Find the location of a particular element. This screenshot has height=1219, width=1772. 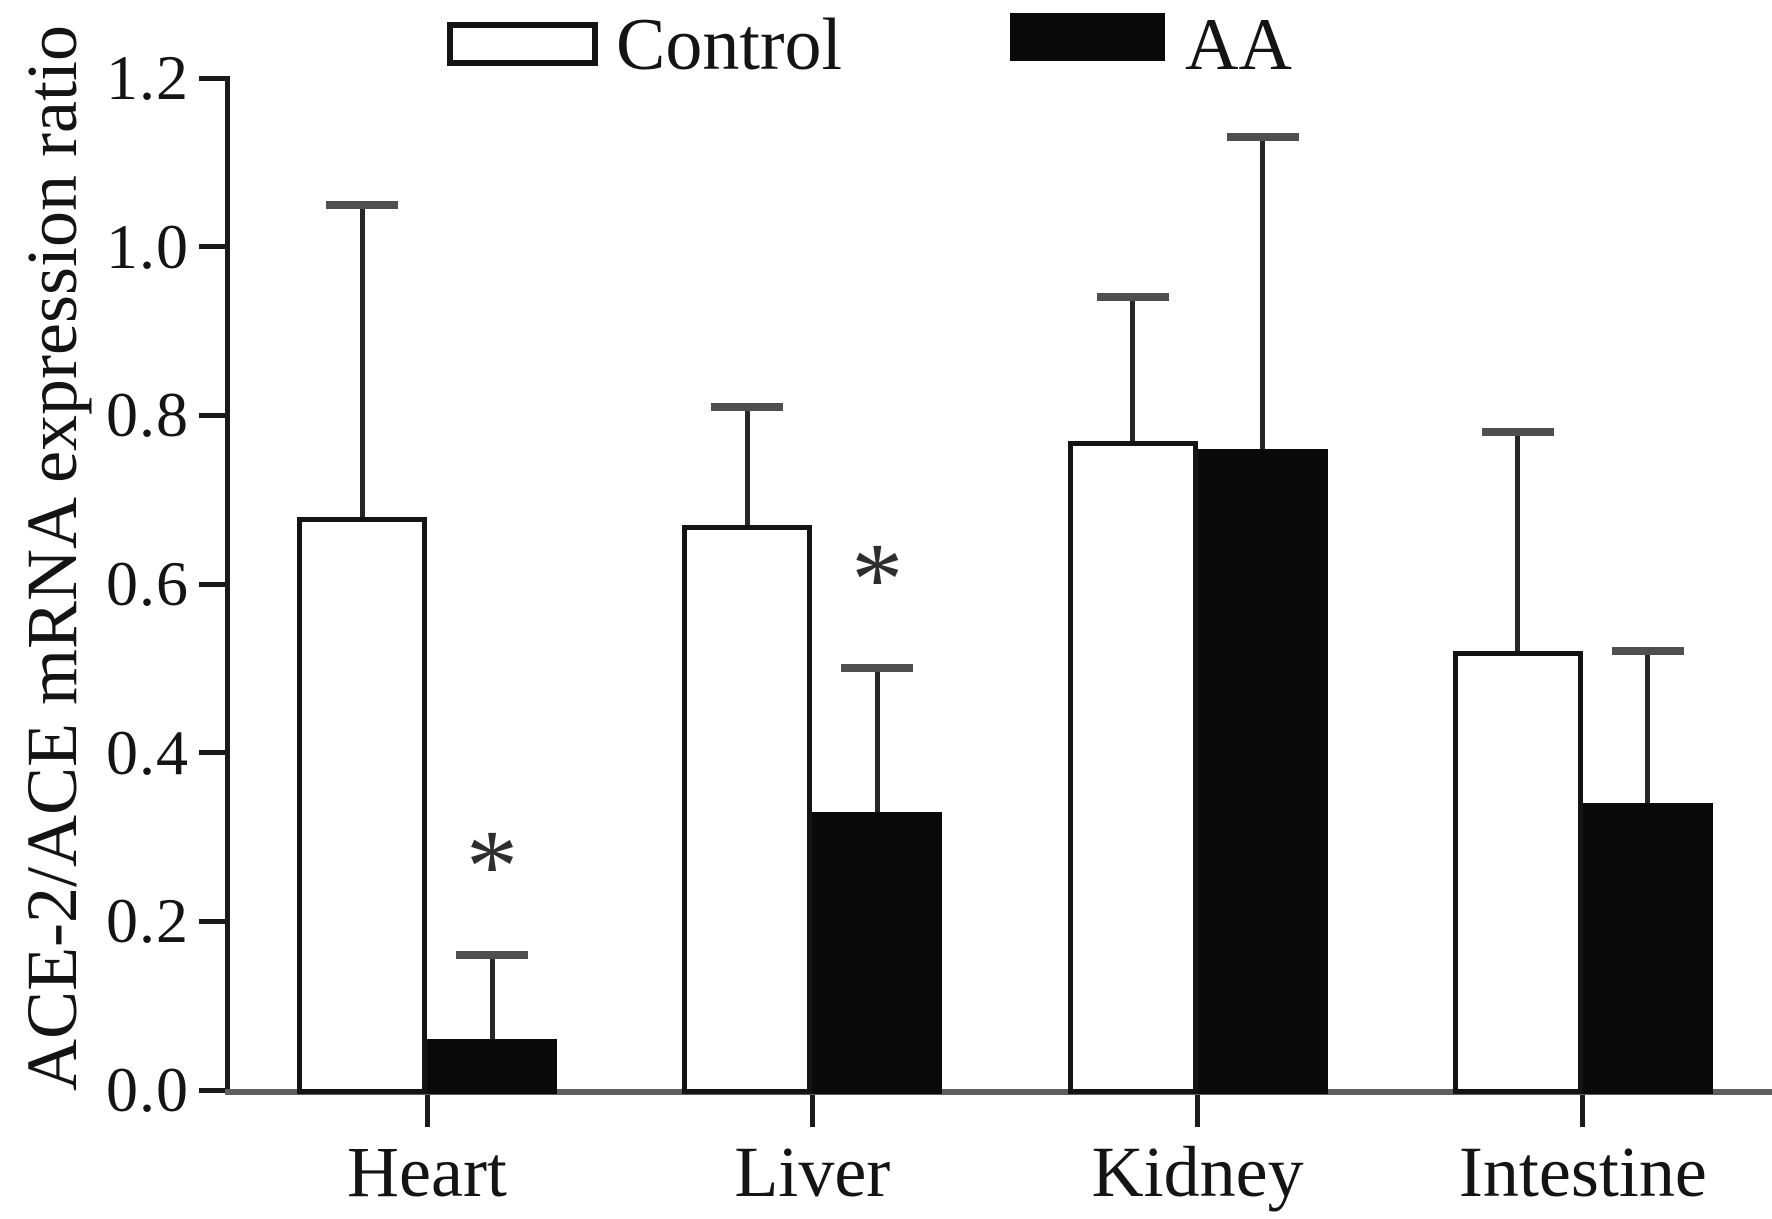

y-axis-tick-label-1.0: 1.0 is located at coordinates (147, 246).